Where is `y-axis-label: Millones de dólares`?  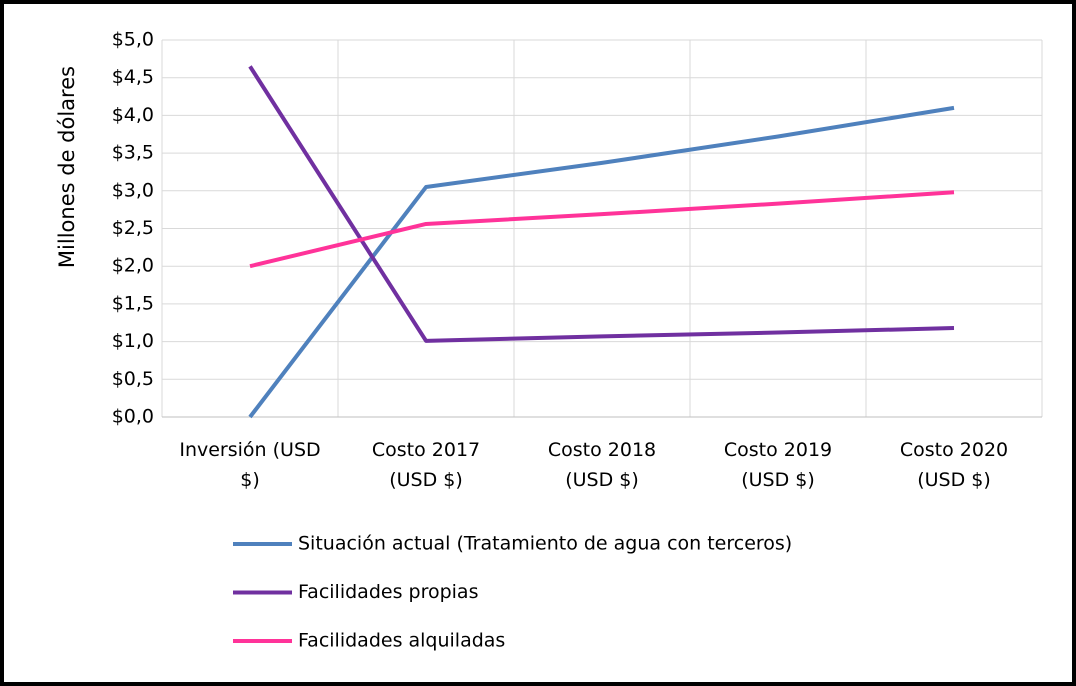 y-axis-label: Millones de dólares is located at coordinates (67, 167).